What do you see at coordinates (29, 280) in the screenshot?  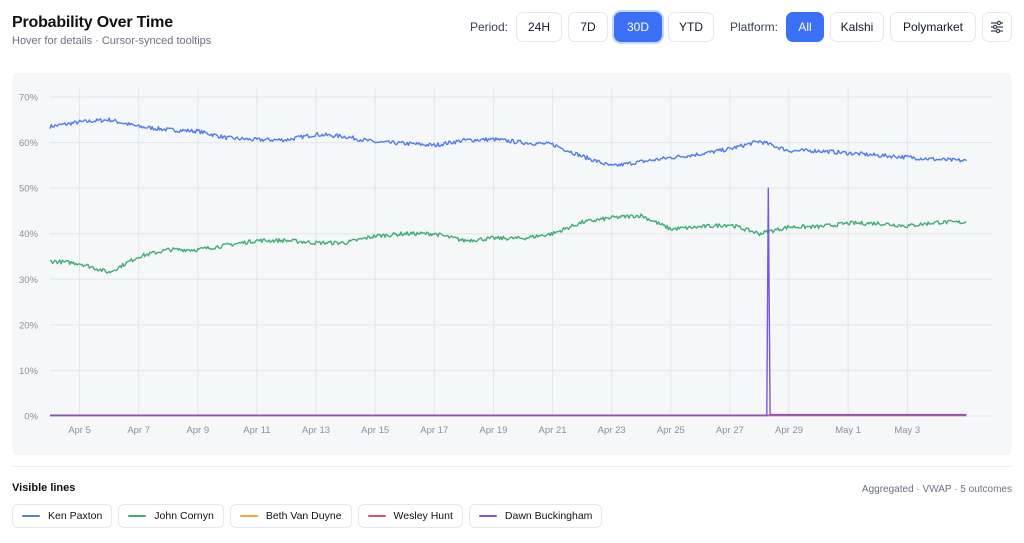 I see `y-tick-label: 30%` at bounding box center [29, 280].